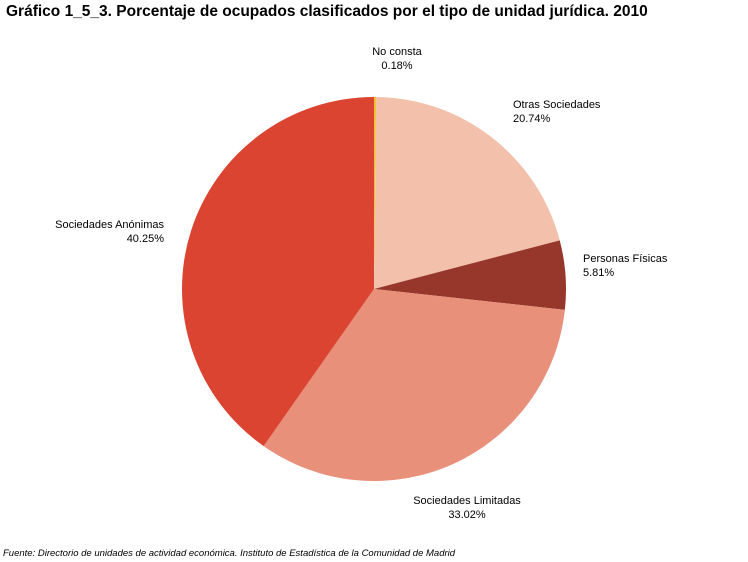 The width and height of the screenshot is (748, 562). What do you see at coordinates (532, 119) in the screenshot?
I see `slice-value: 20.74%` at bounding box center [532, 119].